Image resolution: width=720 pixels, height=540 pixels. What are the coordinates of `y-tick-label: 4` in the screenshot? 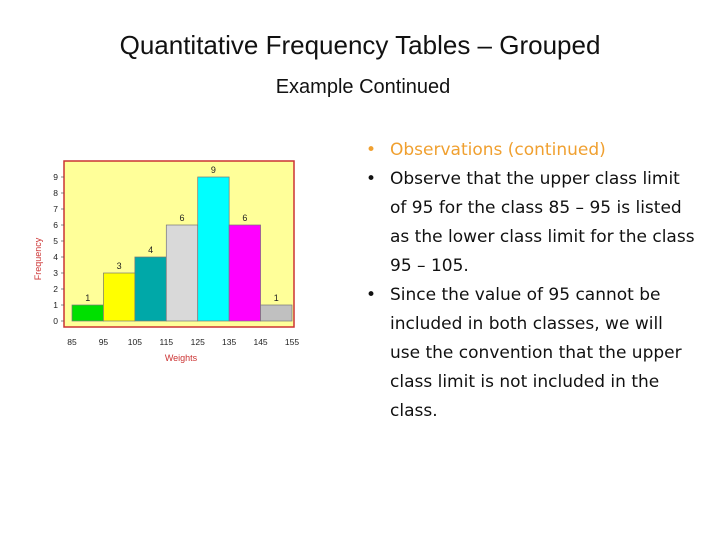 It's located at (55, 257).